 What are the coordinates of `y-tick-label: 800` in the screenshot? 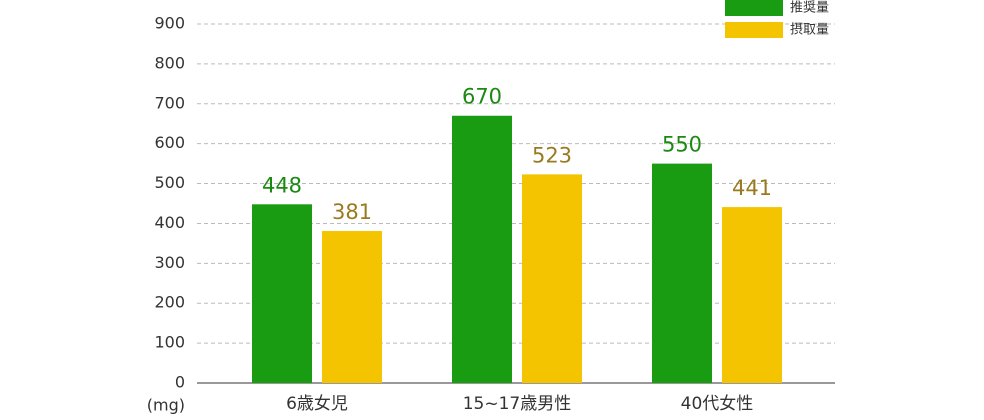 It's located at (169, 62).